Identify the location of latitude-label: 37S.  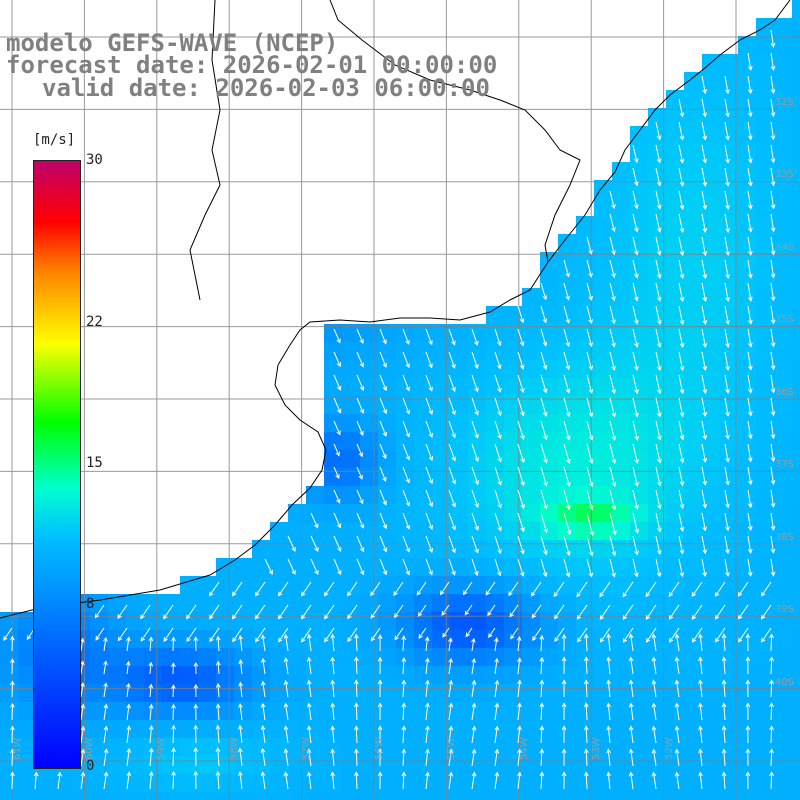
(784, 464).